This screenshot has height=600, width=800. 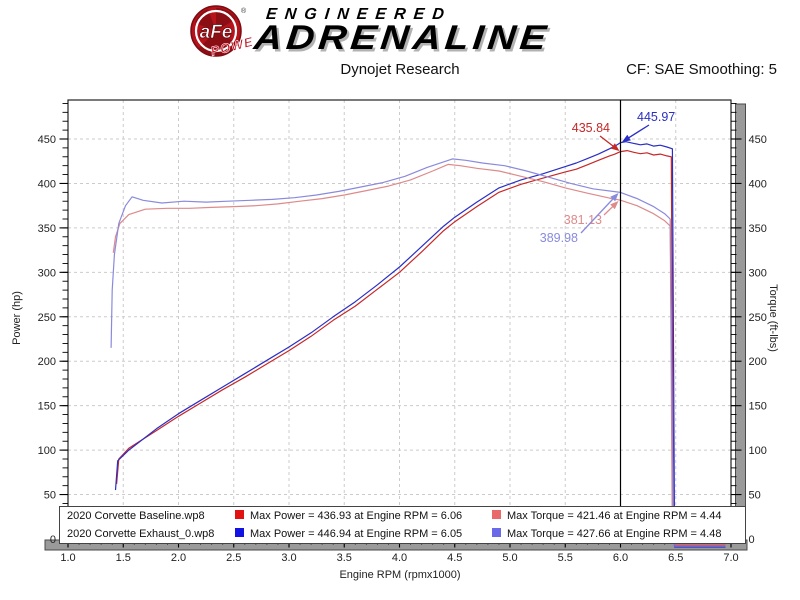 What do you see at coordinates (47, 407) in the screenshot?
I see `y-tick-label-left: 150` at bounding box center [47, 407].